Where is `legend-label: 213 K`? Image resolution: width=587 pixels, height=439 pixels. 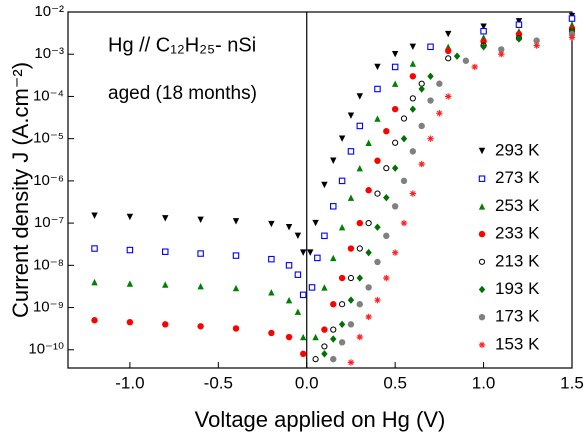
legend-label: 213 K is located at coordinates (517, 260).